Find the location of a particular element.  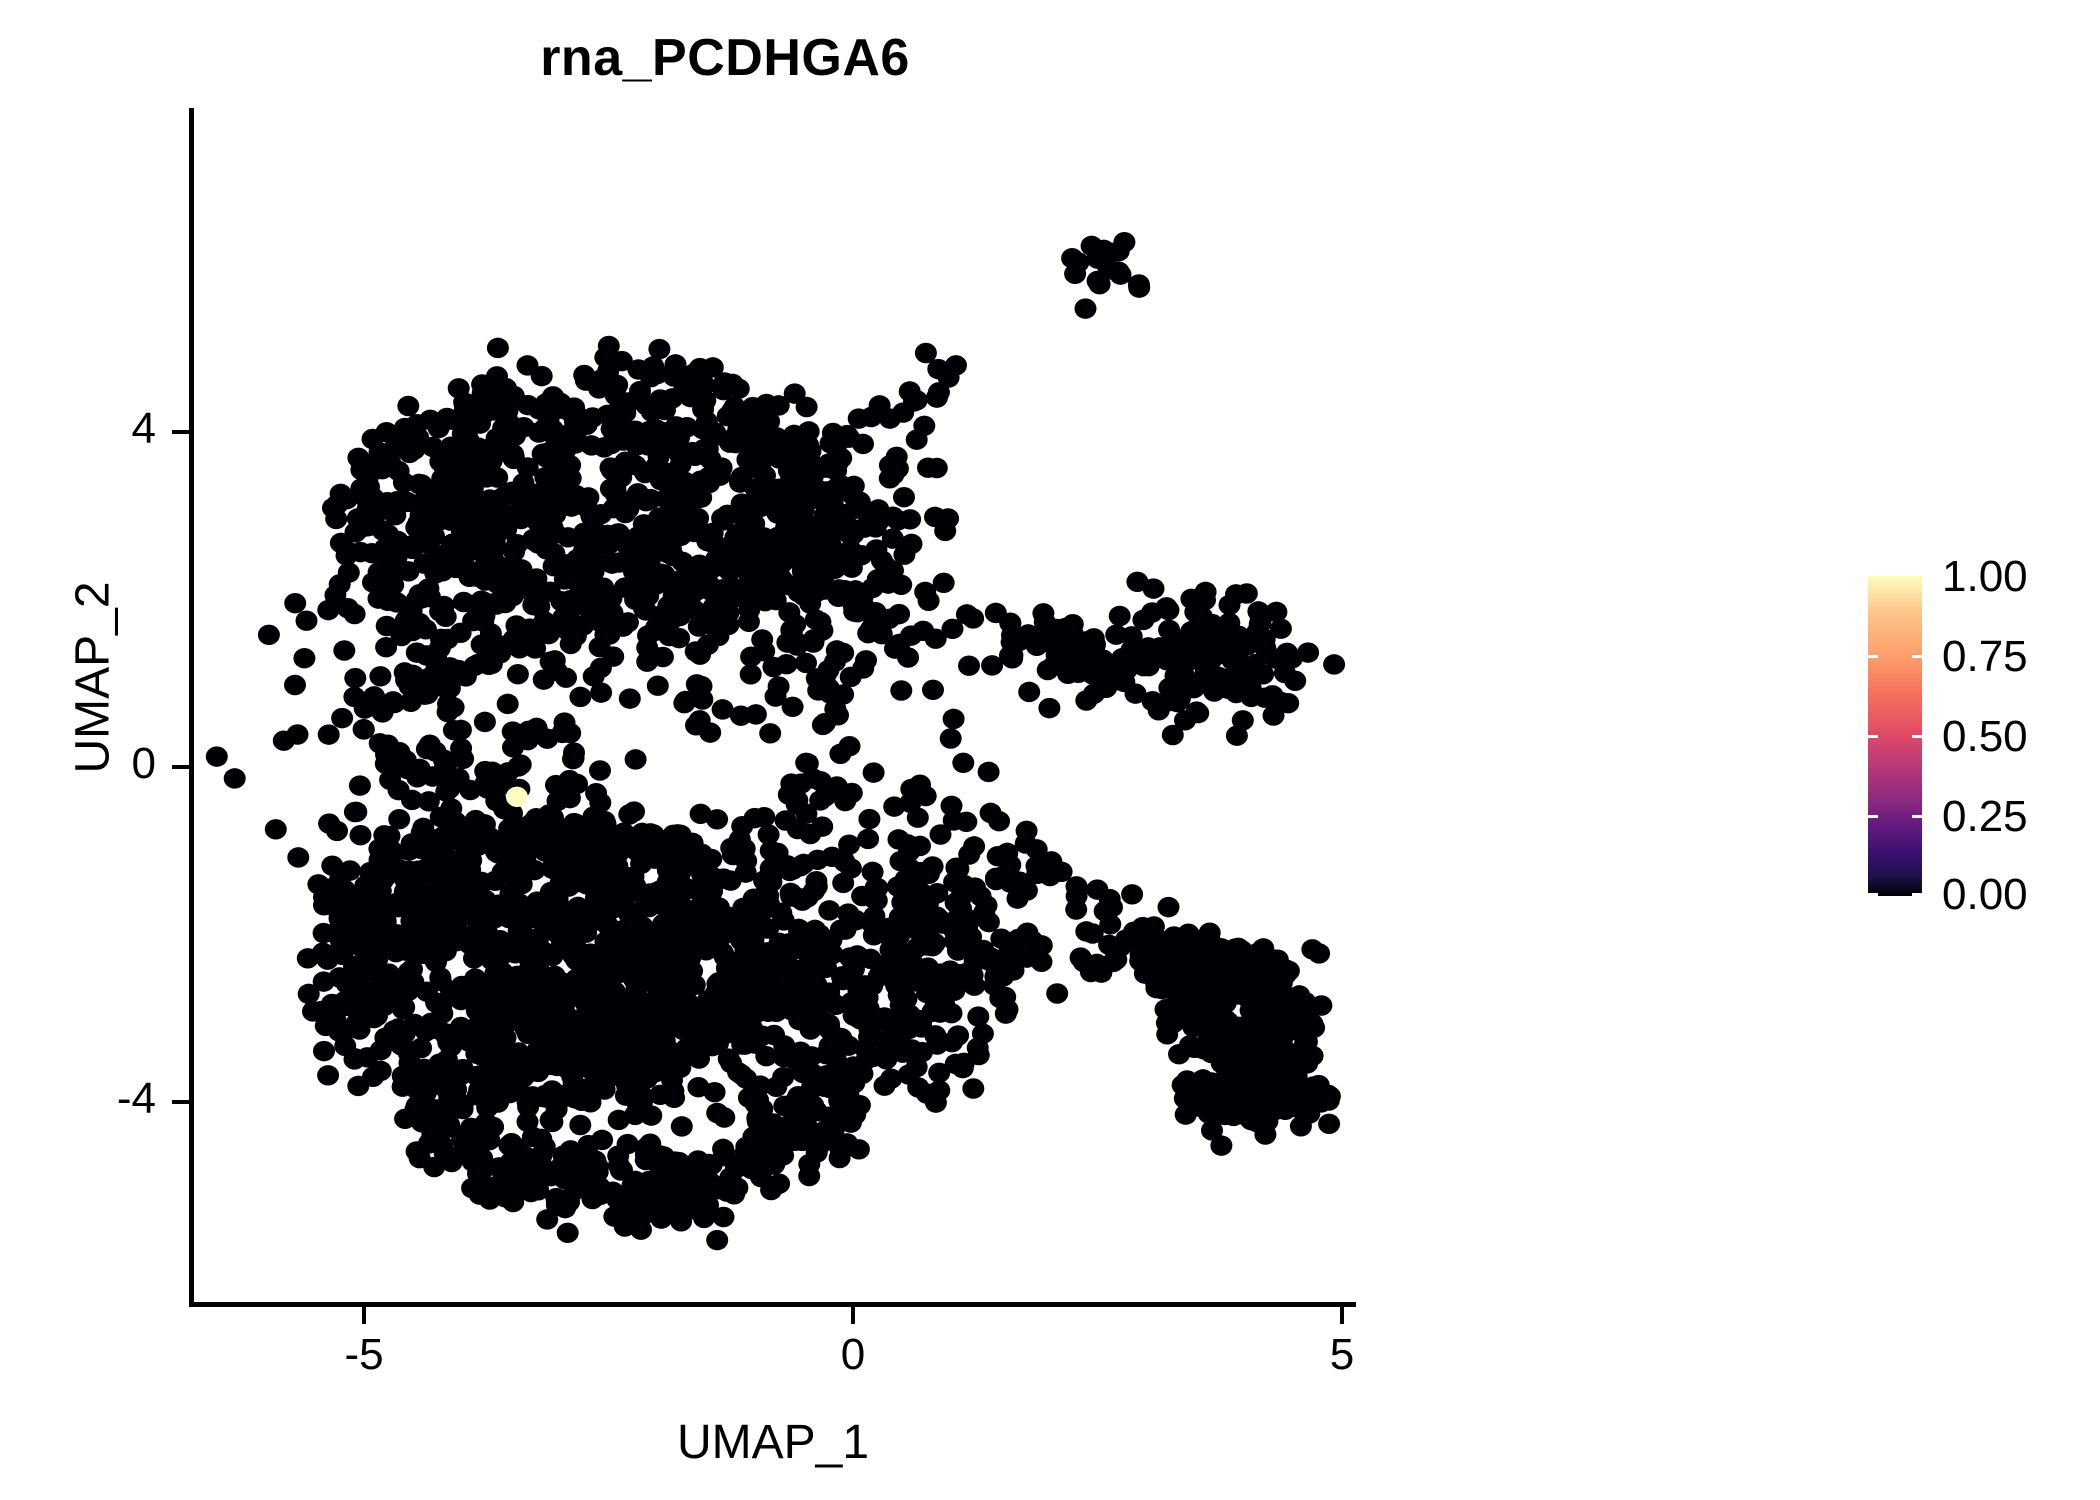

y-axis-line is located at coordinates (191, 707).